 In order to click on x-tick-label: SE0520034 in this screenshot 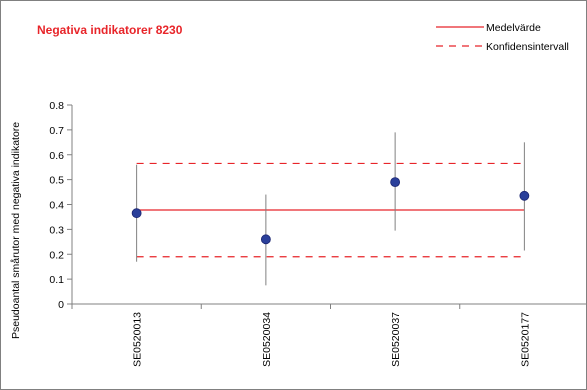, I will do `click(267, 339)`.